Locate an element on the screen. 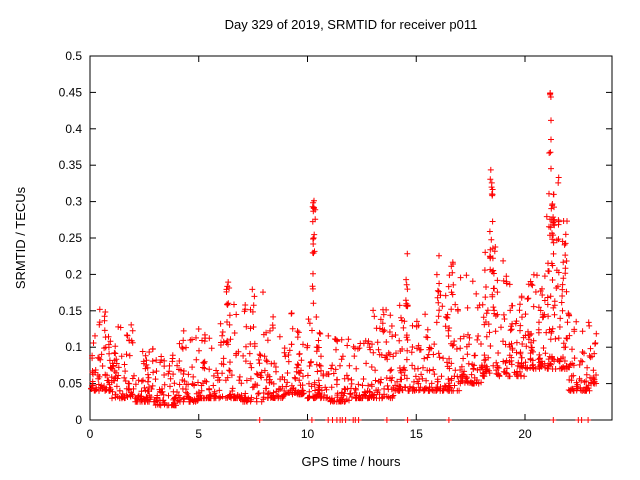  y-tick-label: 0.4 is located at coordinates (73, 129).